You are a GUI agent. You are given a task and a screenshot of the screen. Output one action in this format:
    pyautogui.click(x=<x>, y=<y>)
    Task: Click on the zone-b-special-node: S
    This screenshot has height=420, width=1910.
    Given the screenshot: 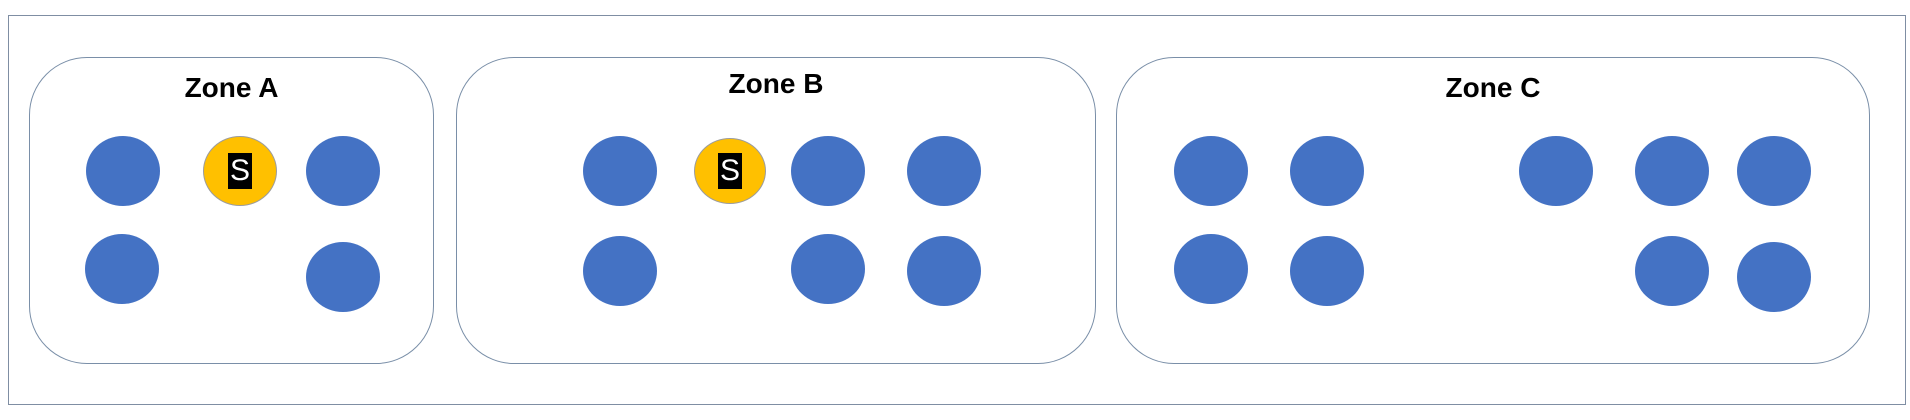 What is the action you would take?
    pyautogui.click(x=730, y=171)
    